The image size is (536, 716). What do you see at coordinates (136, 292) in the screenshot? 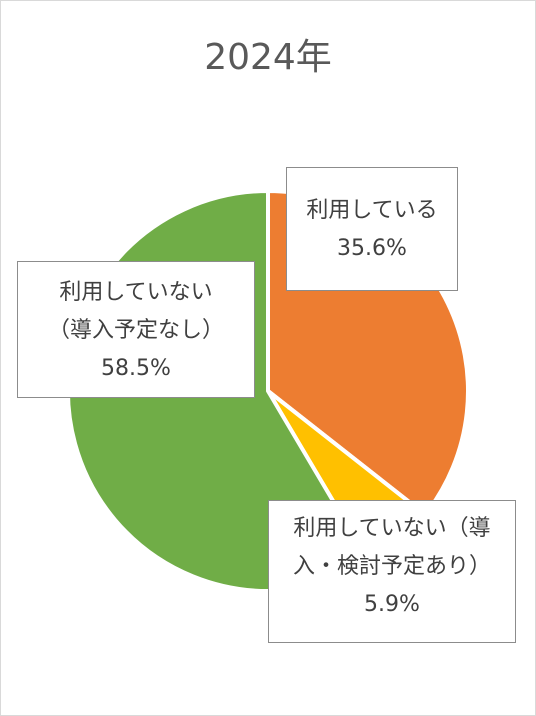
I see `data-label-not-using-no-plan-name-line1: 利用していない` at bounding box center [136, 292].